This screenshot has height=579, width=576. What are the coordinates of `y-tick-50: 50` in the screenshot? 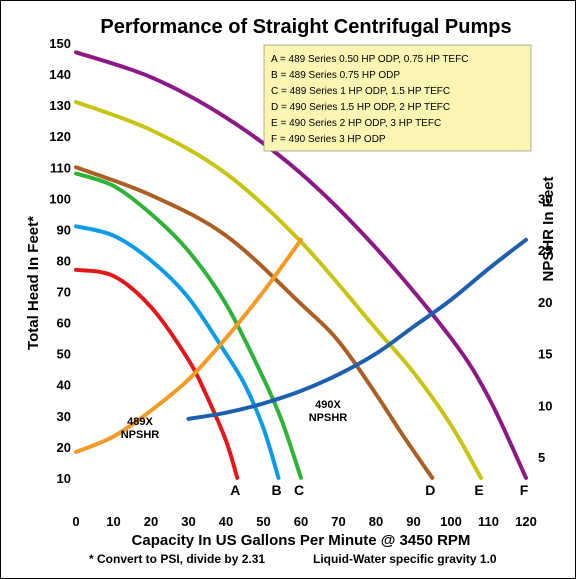 It's located at (64, 354).